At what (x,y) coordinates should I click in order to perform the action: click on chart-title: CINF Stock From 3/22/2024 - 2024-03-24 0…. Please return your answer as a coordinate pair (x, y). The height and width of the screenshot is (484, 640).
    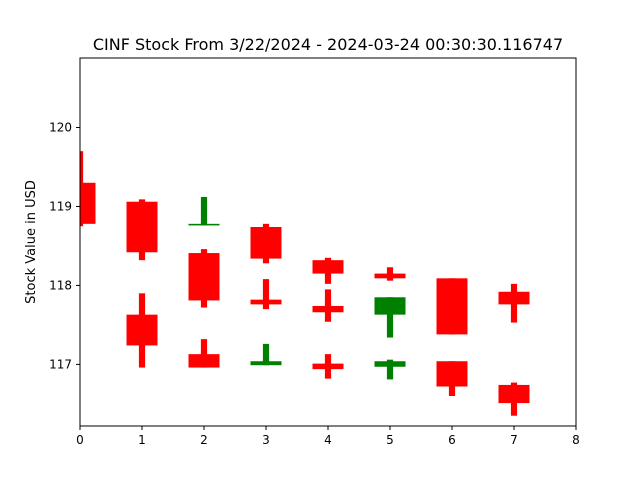
    Looking at the image, I should click on (328, 44).